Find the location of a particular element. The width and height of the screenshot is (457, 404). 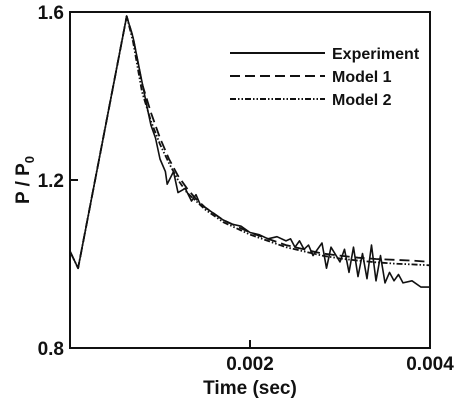

y-axis-title-subscript: 0 is located at coordinates (29, 159).